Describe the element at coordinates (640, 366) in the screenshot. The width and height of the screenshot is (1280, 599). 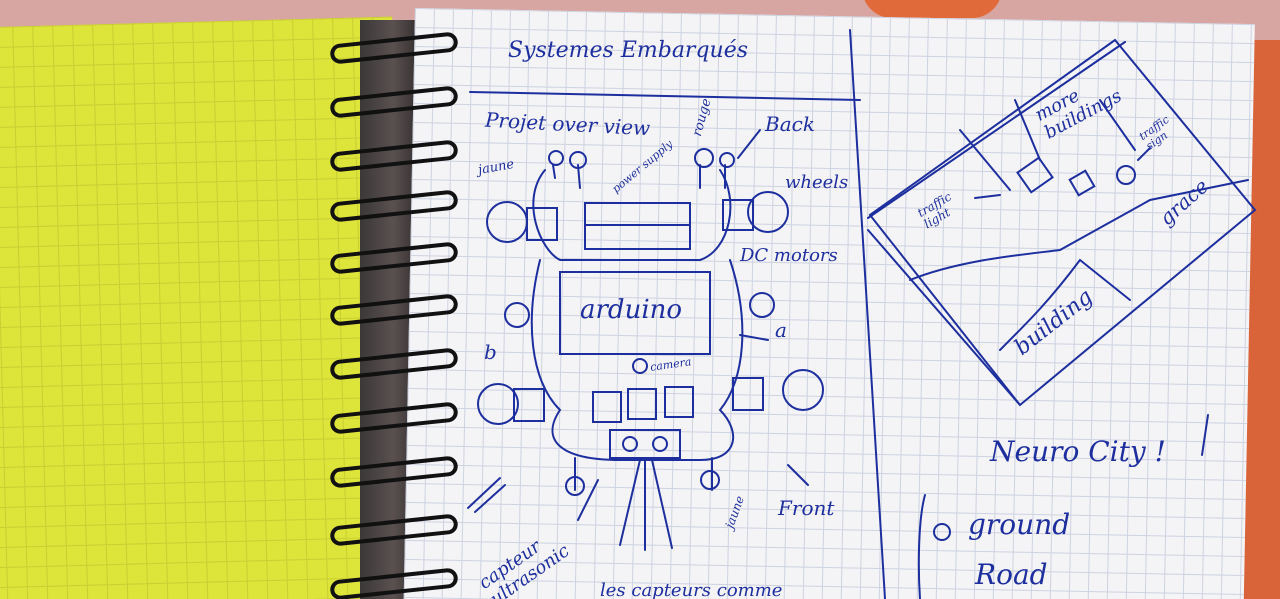
I see `camera-mark` at that location.